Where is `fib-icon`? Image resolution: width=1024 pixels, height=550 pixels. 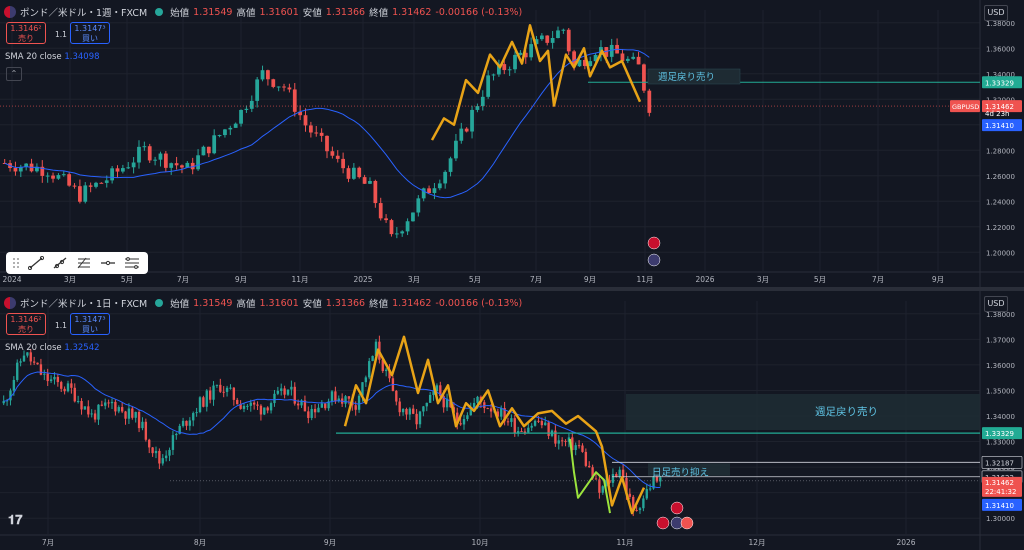
fib-icon is located at coordinates (84, 263).